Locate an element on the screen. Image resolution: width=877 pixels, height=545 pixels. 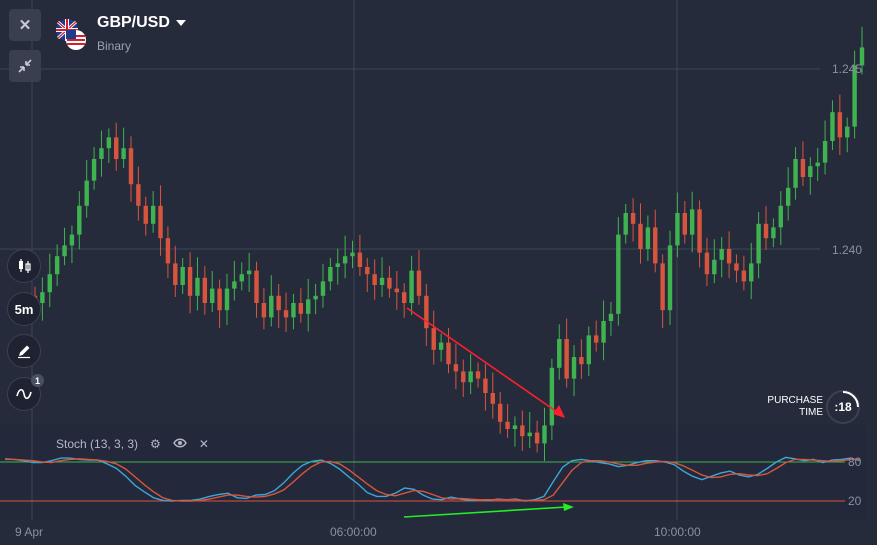
arrowhead-icon is located at coordinates (559, 411).